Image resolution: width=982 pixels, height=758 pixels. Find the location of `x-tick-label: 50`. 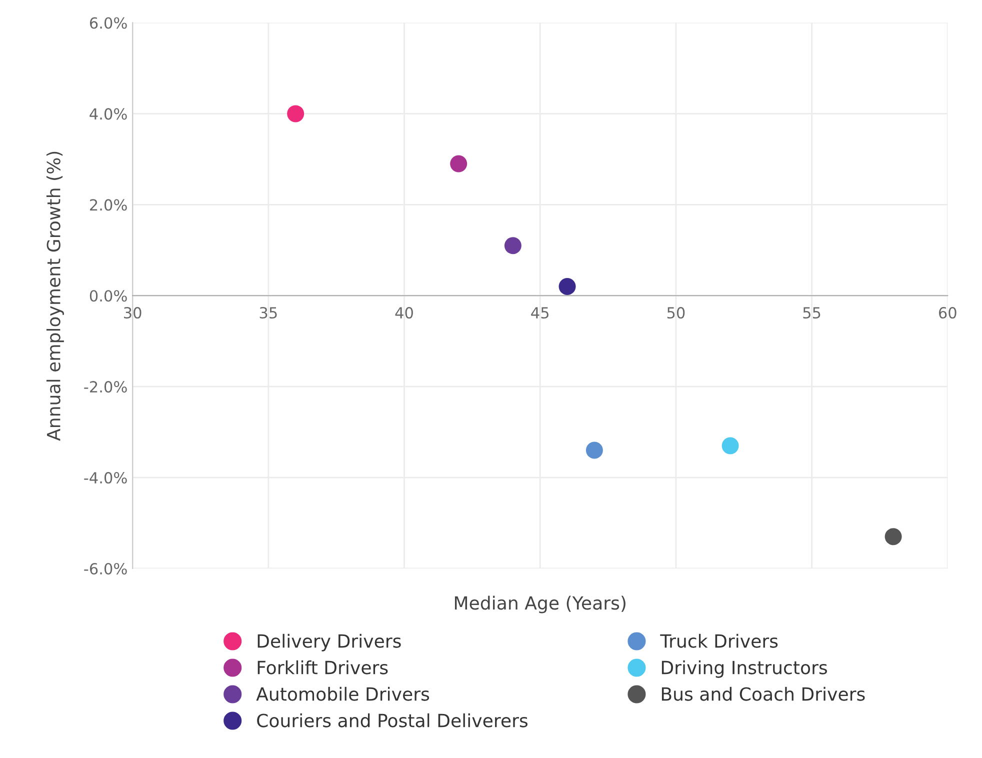

x-tick-label: 50 is located at coordinates (676, 313).